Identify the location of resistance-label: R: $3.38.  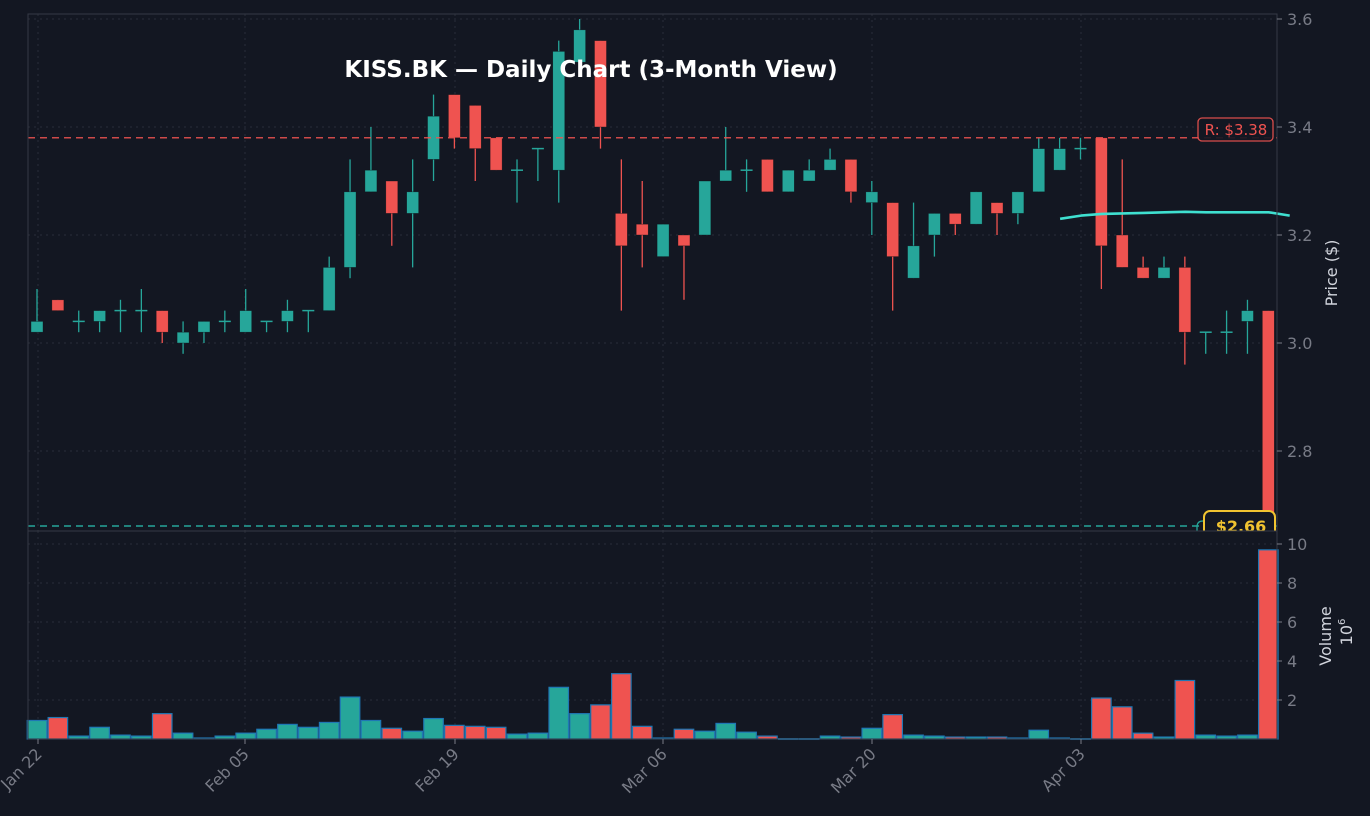
(1235, 129).